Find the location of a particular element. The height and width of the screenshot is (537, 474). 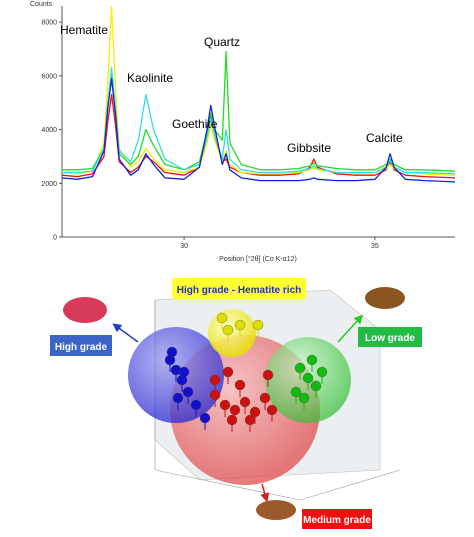

y-axis-label: Counts is located at coordinates (41, 4).